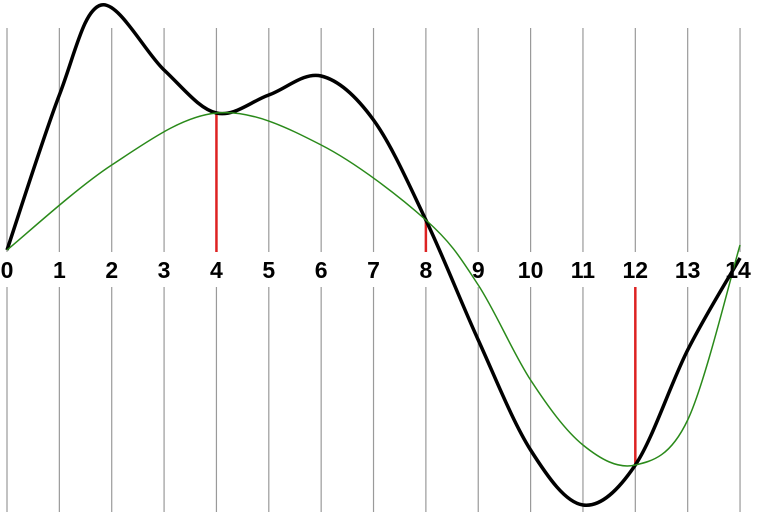  What do you see at coordinates (321, 270) in the screenshot?
I see `x-tick-label: 6` at bounding box center [321, 270].